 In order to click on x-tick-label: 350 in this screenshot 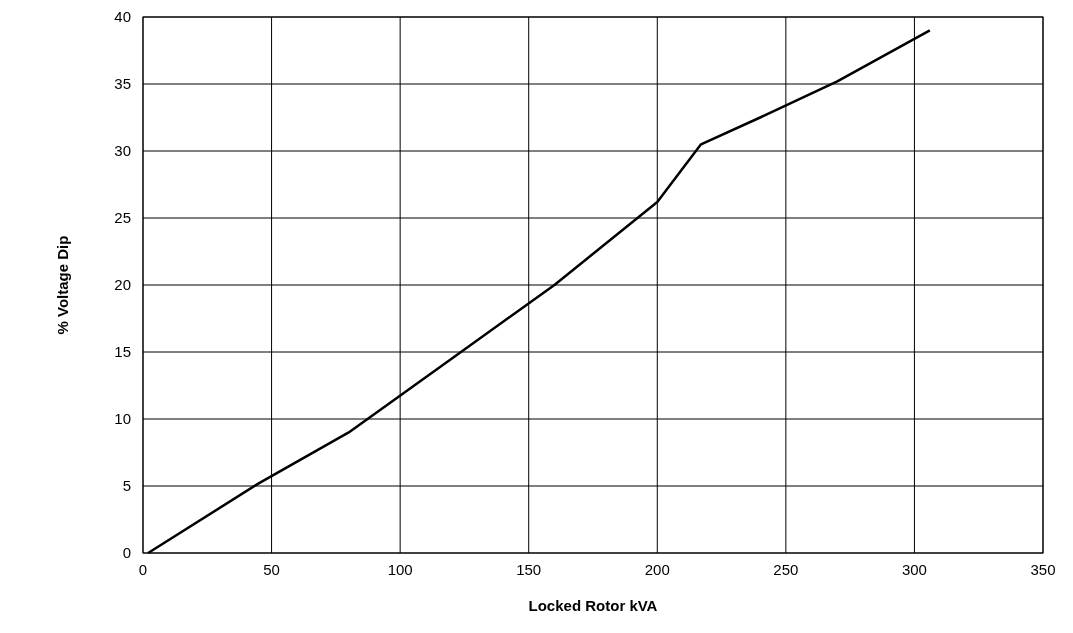, I will do `click(1043, 569)`.